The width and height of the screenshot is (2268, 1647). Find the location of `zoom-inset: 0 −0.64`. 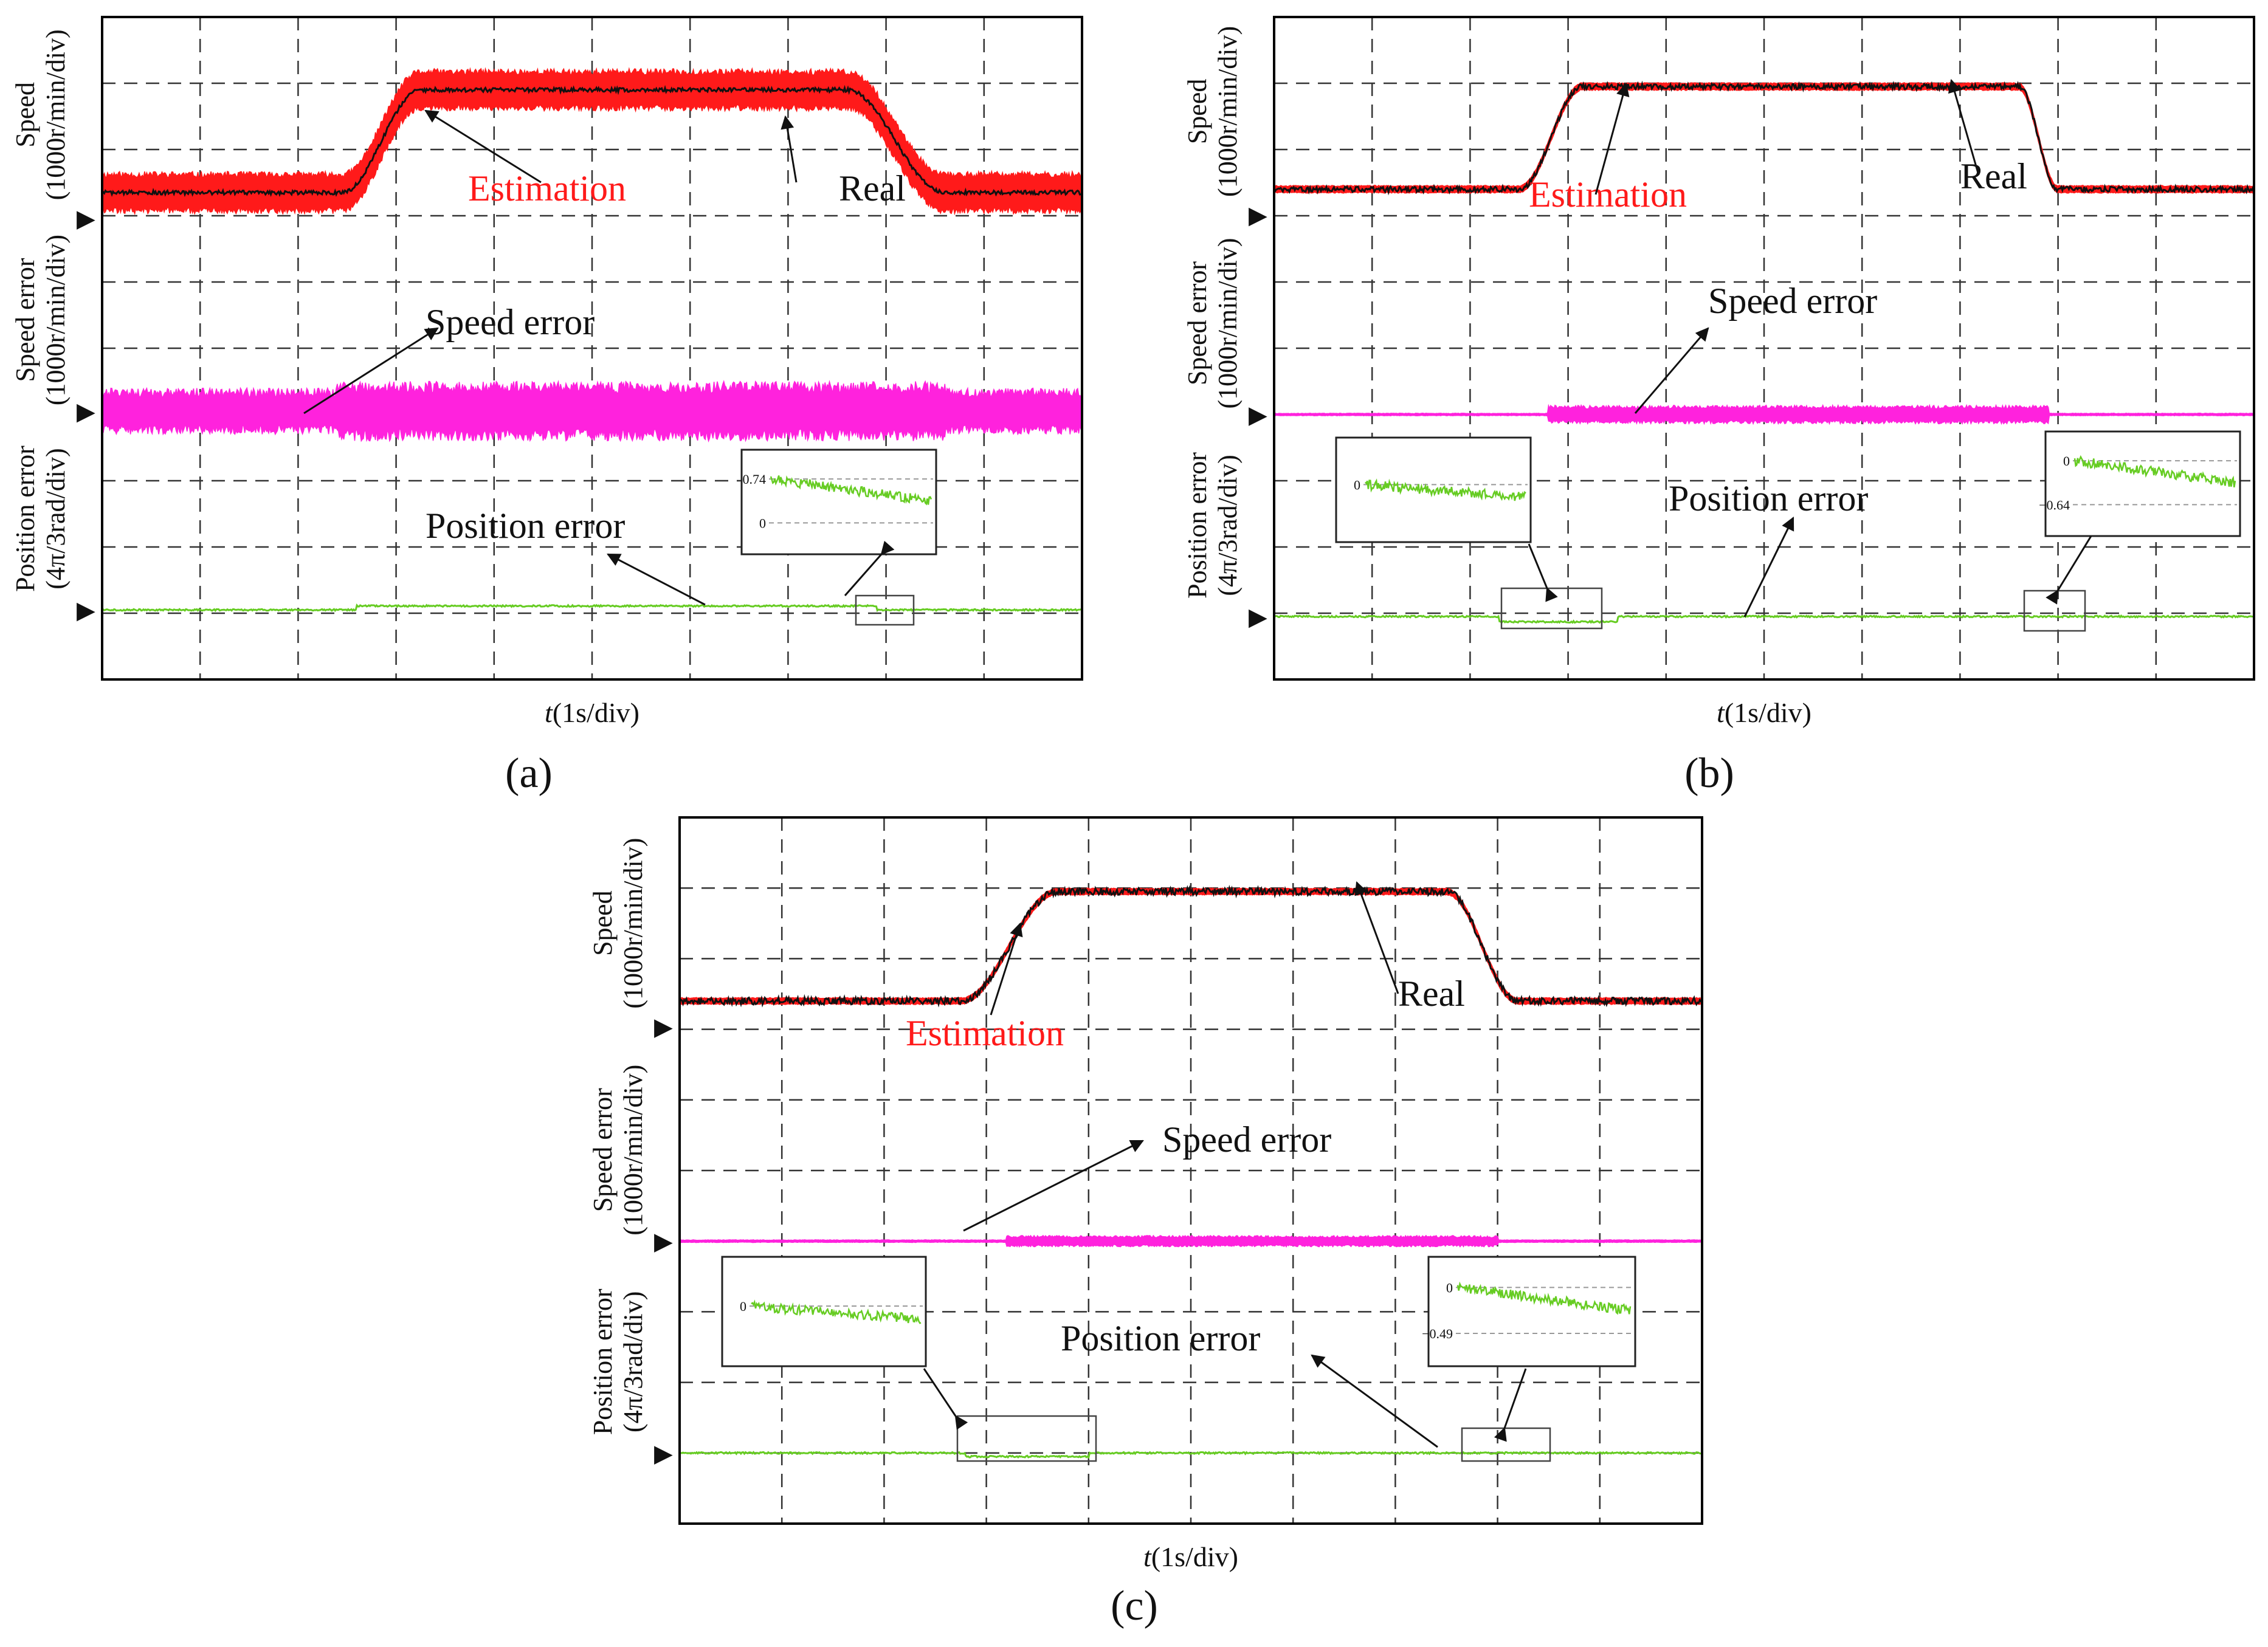

zoom-inset: 0 −0.64 is located at coordinates (2132, 531).